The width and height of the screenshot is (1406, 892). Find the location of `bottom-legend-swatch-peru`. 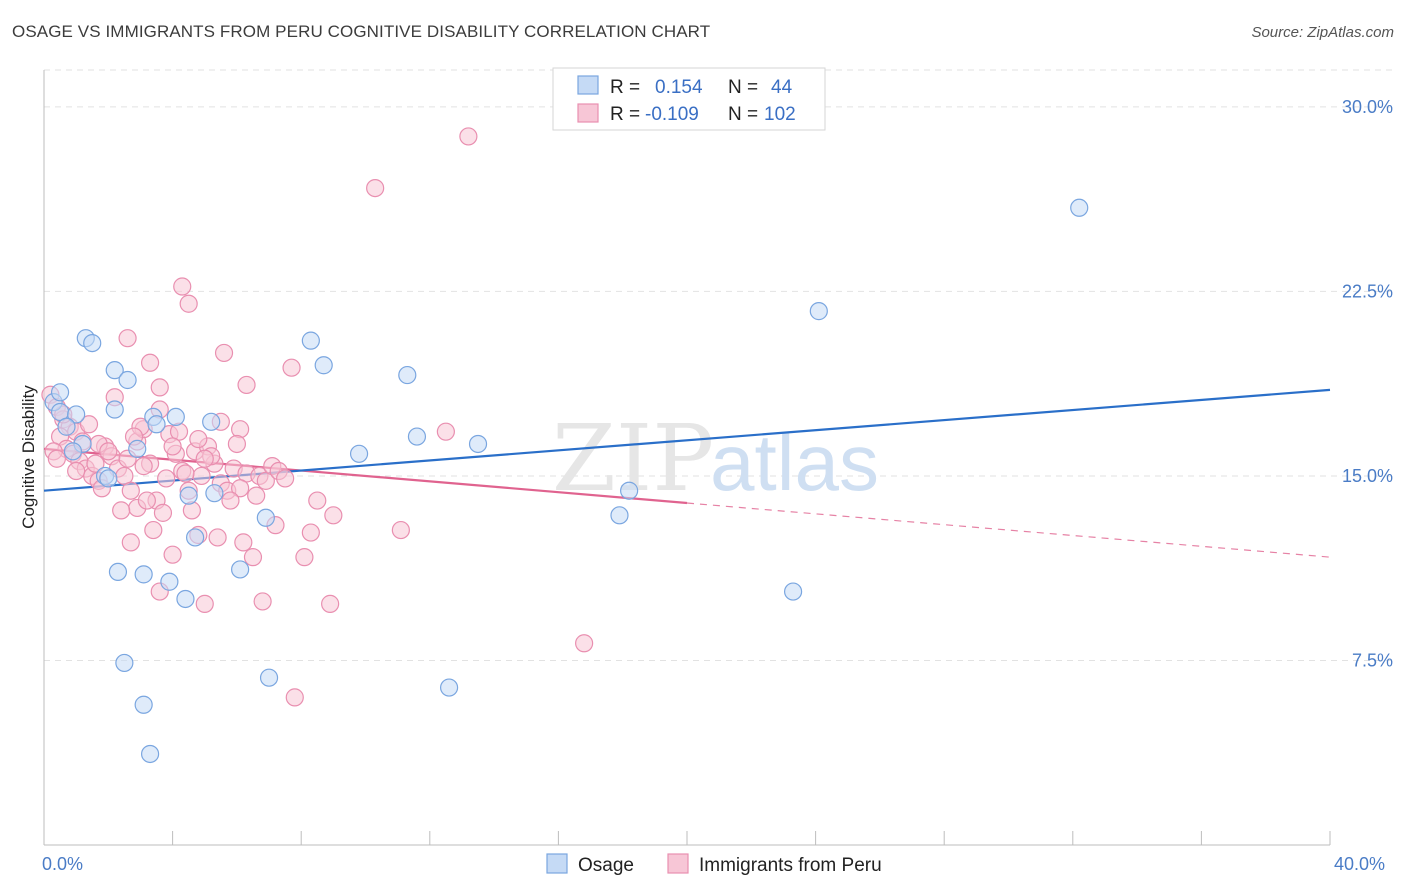

bottom-legend-swatch-peru is located at coordinates (678, 863).